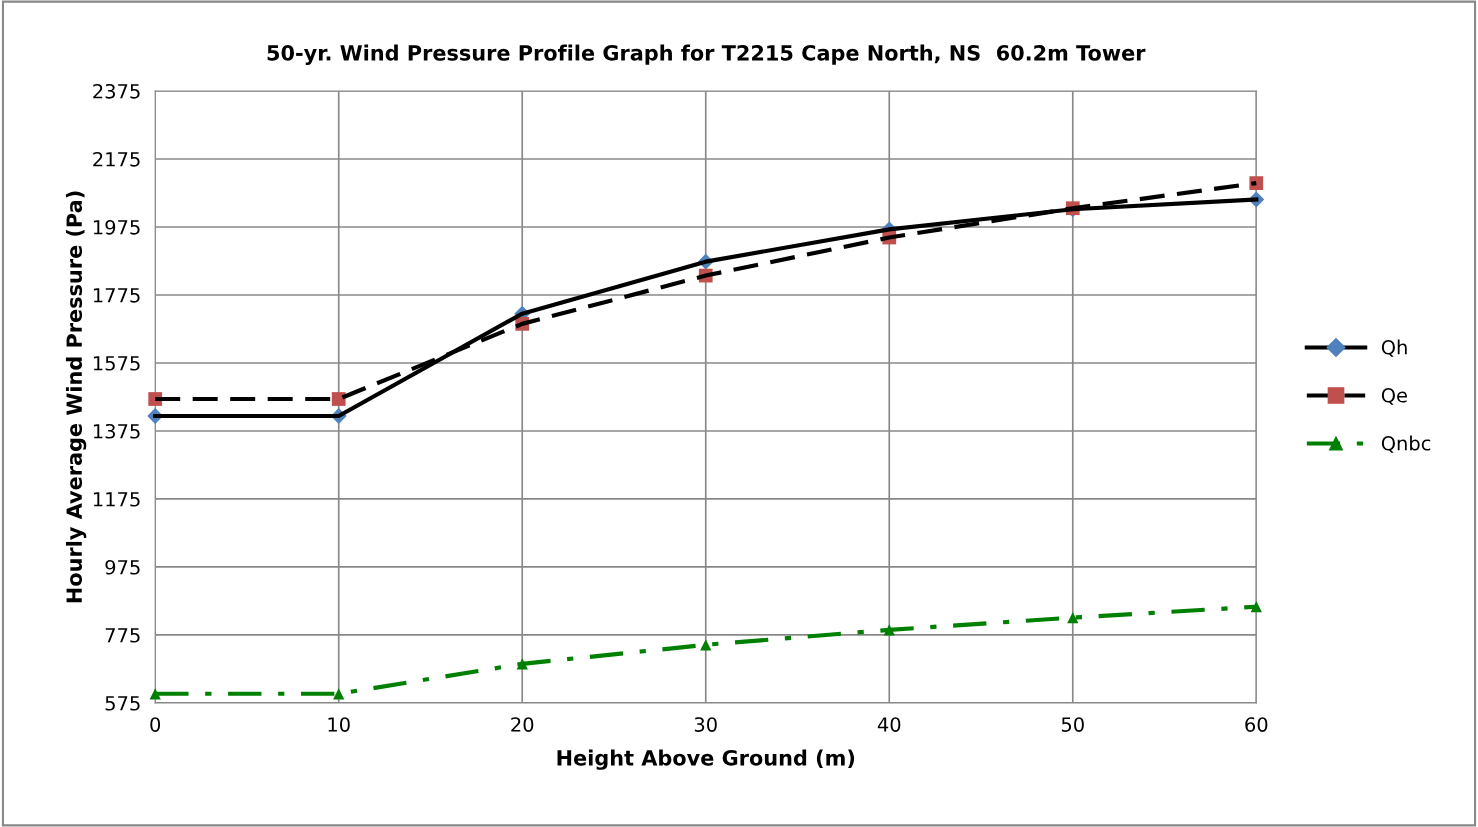 Image resolution: width=1478 pixels, height=827 pixels. What do you see at coordinates (522, 724) in the screenshot?
I see `x-tick-label: 20` at bounding box center [522, 724].